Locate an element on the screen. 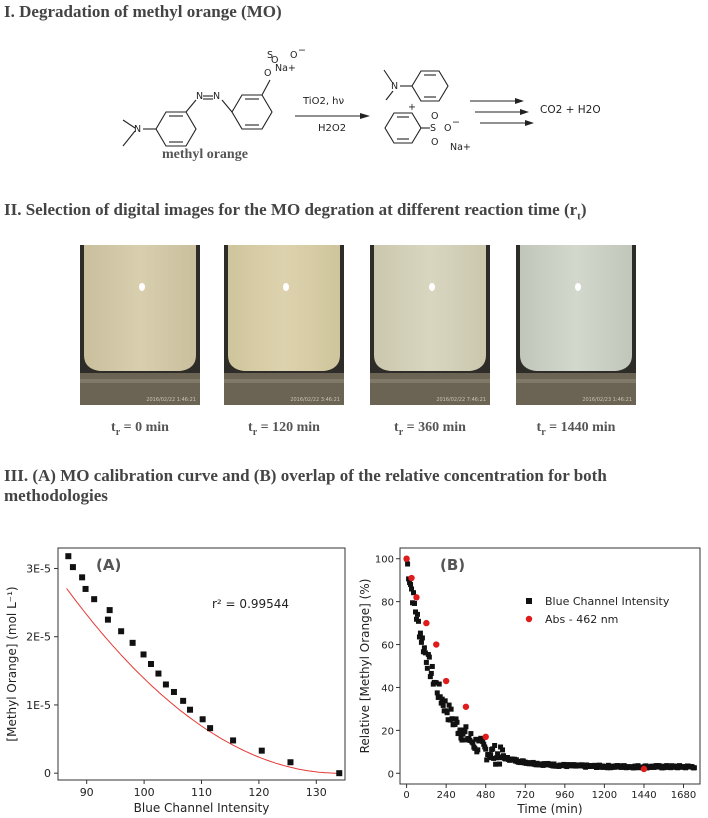 The width and height of the screenshot is (708, 818). photo-360min: 2016/02/22 7:46:21 is located at coordinates (430, 325).